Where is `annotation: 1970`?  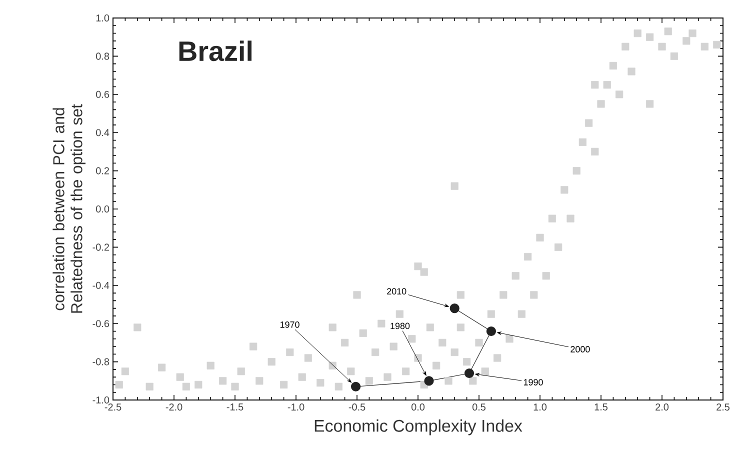
annotation: 1970 is located at coordinates (290, 324).